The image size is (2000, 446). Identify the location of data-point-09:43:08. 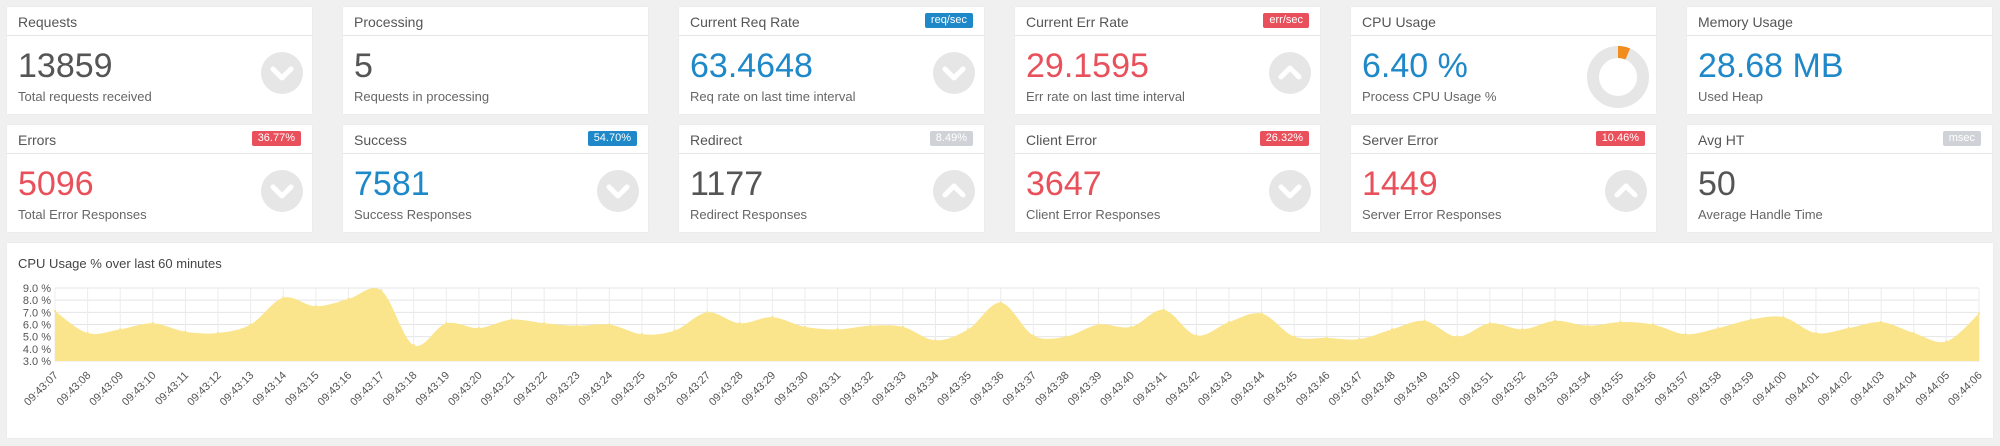
(87, 333).